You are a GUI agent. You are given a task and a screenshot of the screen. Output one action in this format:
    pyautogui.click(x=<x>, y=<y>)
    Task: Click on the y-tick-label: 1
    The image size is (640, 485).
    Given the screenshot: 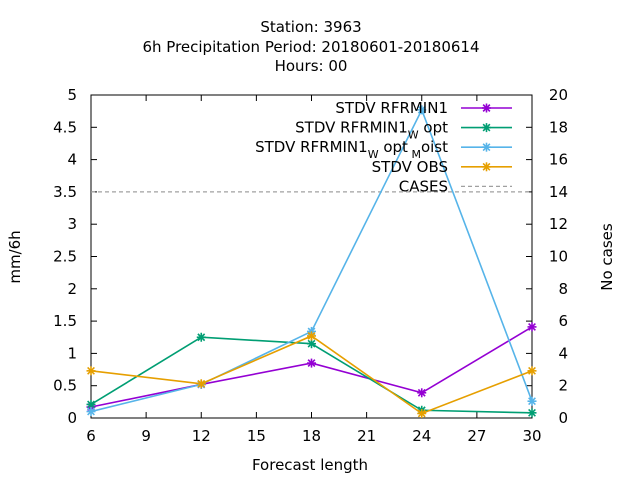 What is the action you would take?
    pyautogui.click(x=72, y=353)
    